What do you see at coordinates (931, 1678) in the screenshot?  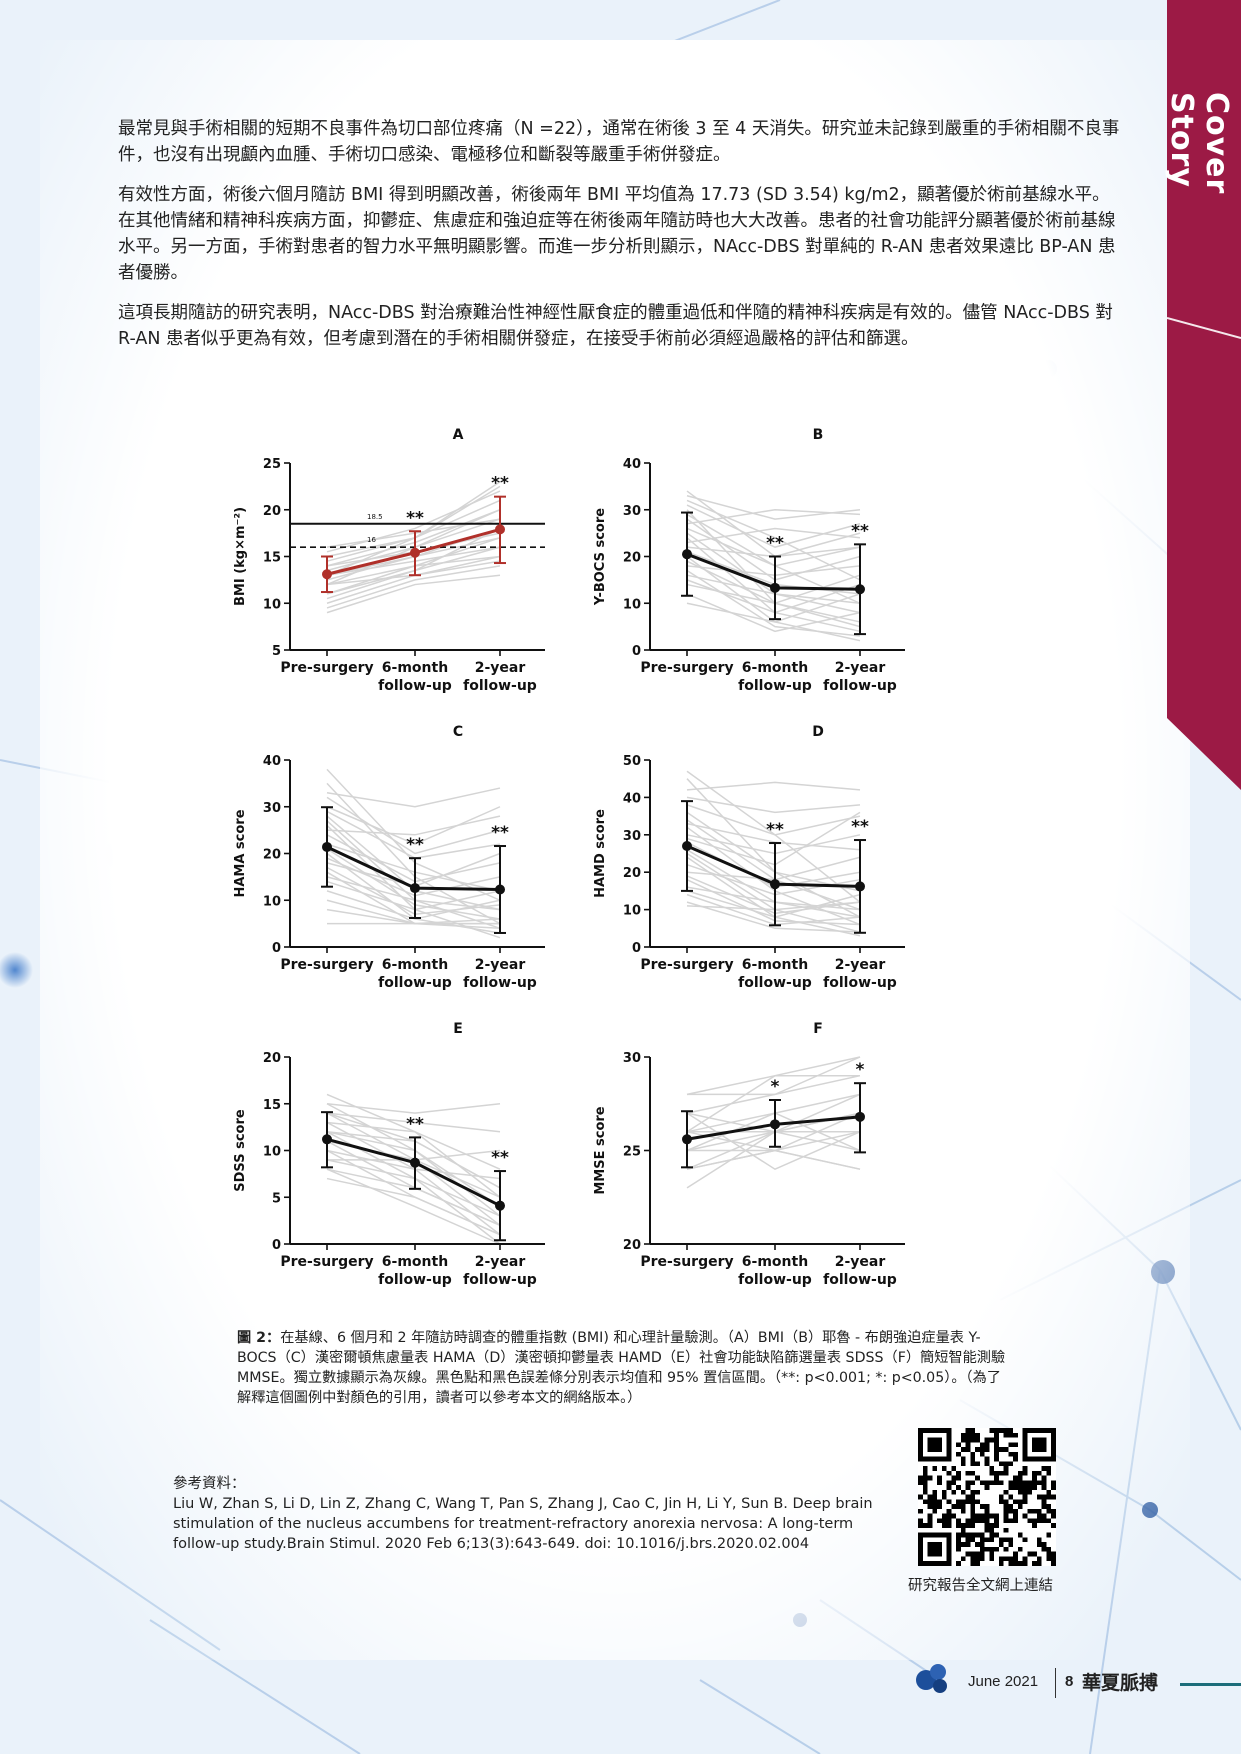 I see `footer-logo-dots-icon` at bounding box center [931, 1678].